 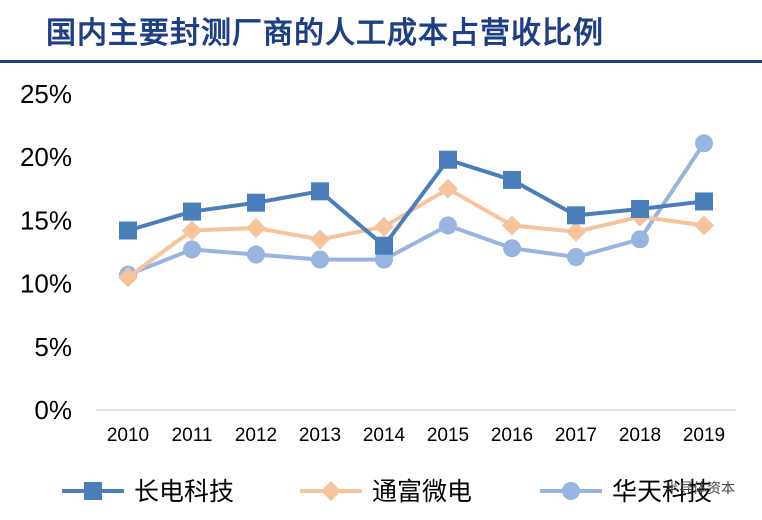 What do you see at coordinates (422, 491) in the screenshot?
I see `legend-label: 通富微电` at bounding box center [422, 491].